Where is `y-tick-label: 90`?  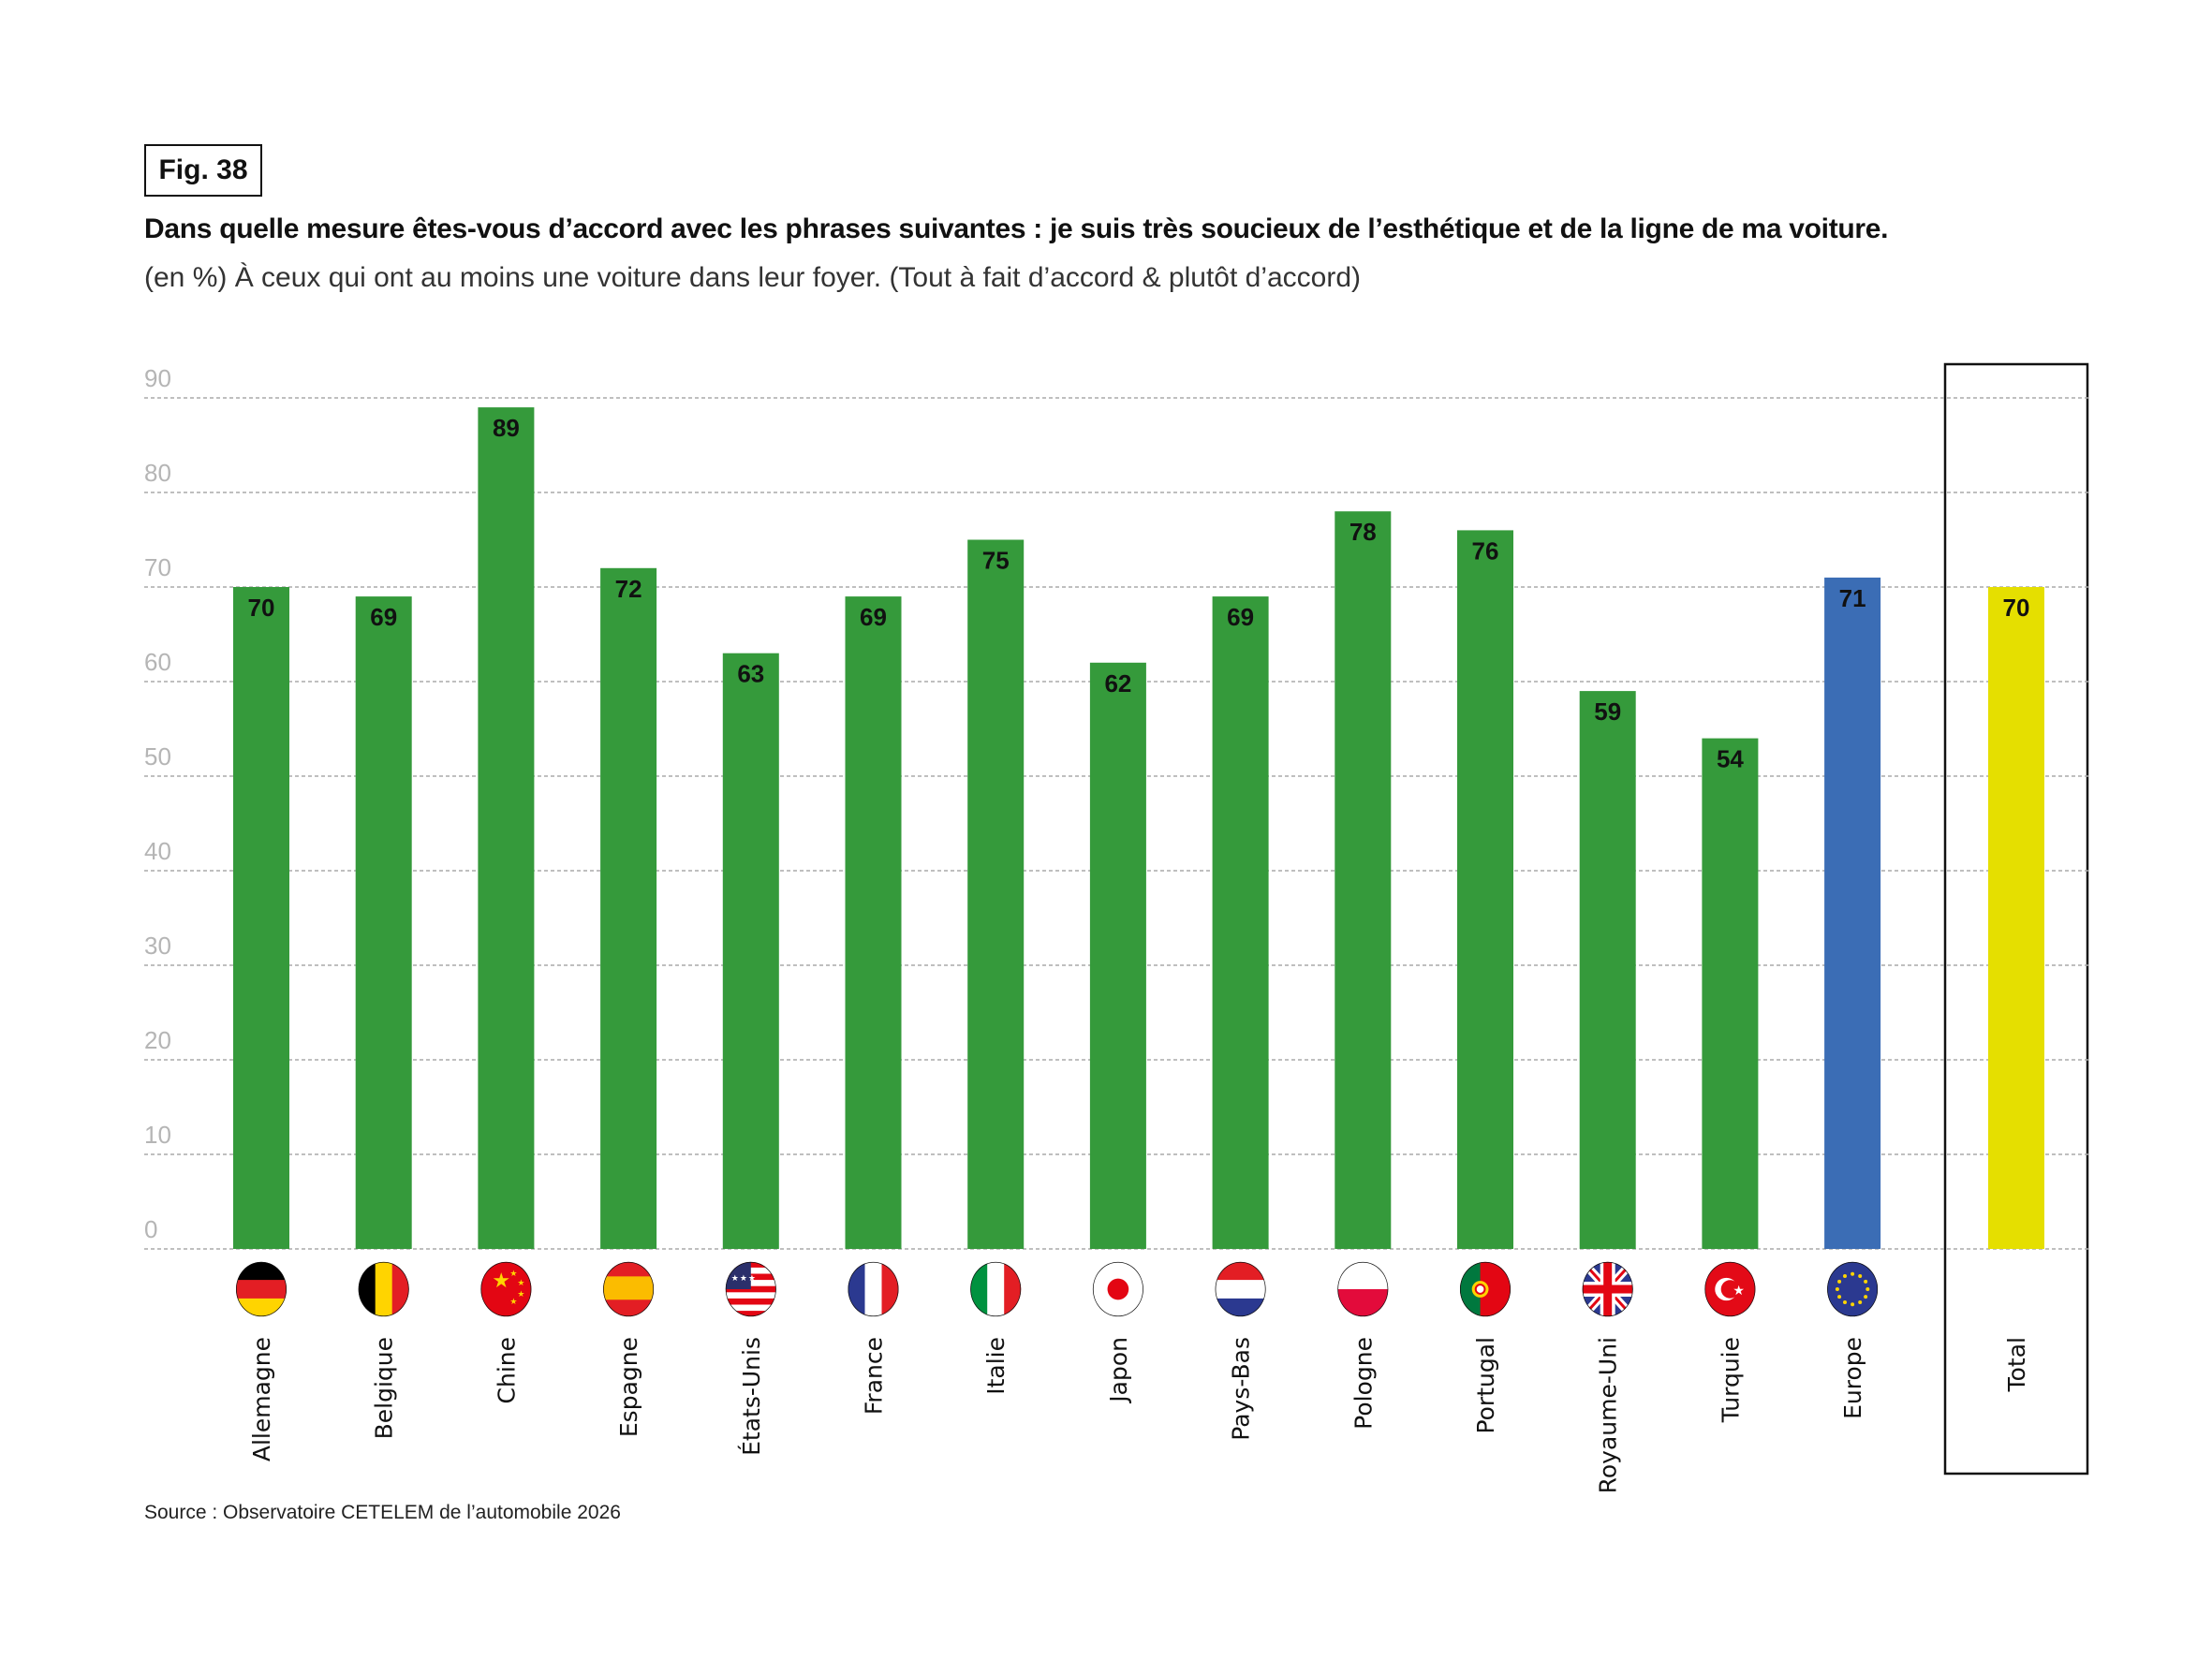 y-tick-label: 90 is located at coordinates (157, 378).